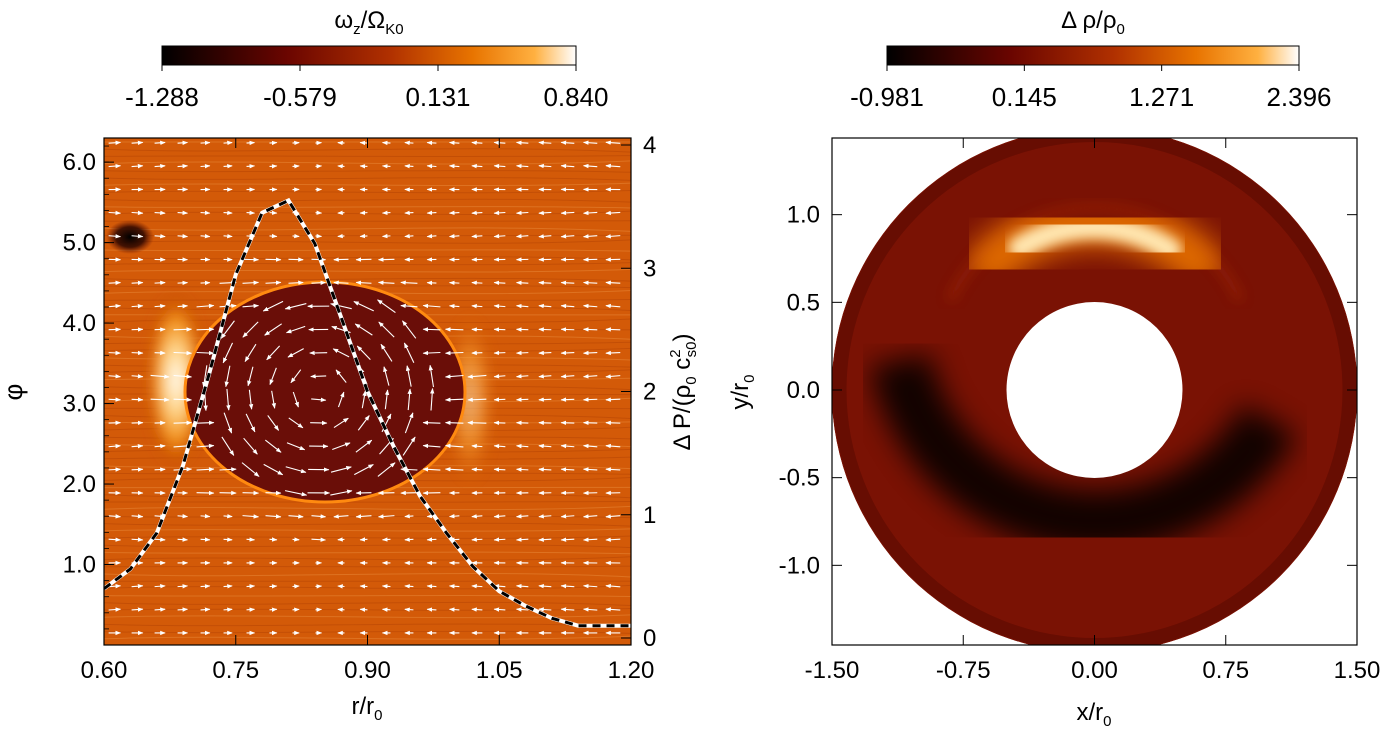  What do you see at coordinates (742, 391) in the screenshot?
I see `right-y-axis-label: y/r0` at bounding box center [742, 391].